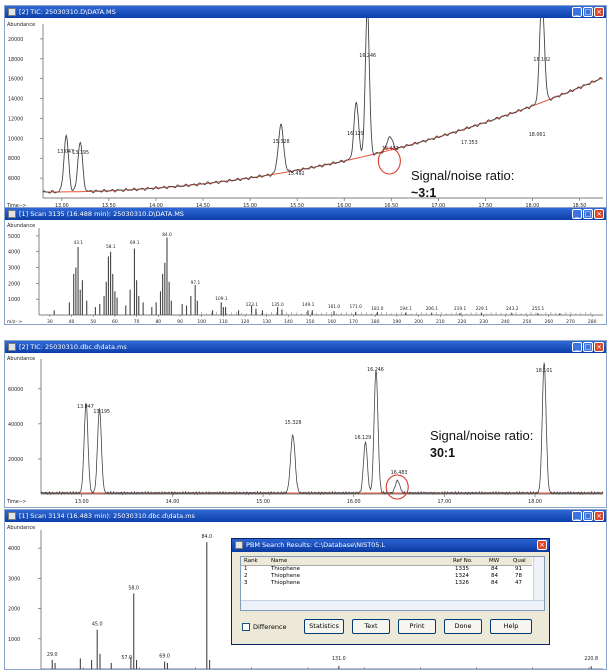 The height and width of the screenshot is (670, 611). What do you see at coordinates (65, 152) in the screenshot?
I see `peak-label: 13.047` at bounding box center [65, 152].